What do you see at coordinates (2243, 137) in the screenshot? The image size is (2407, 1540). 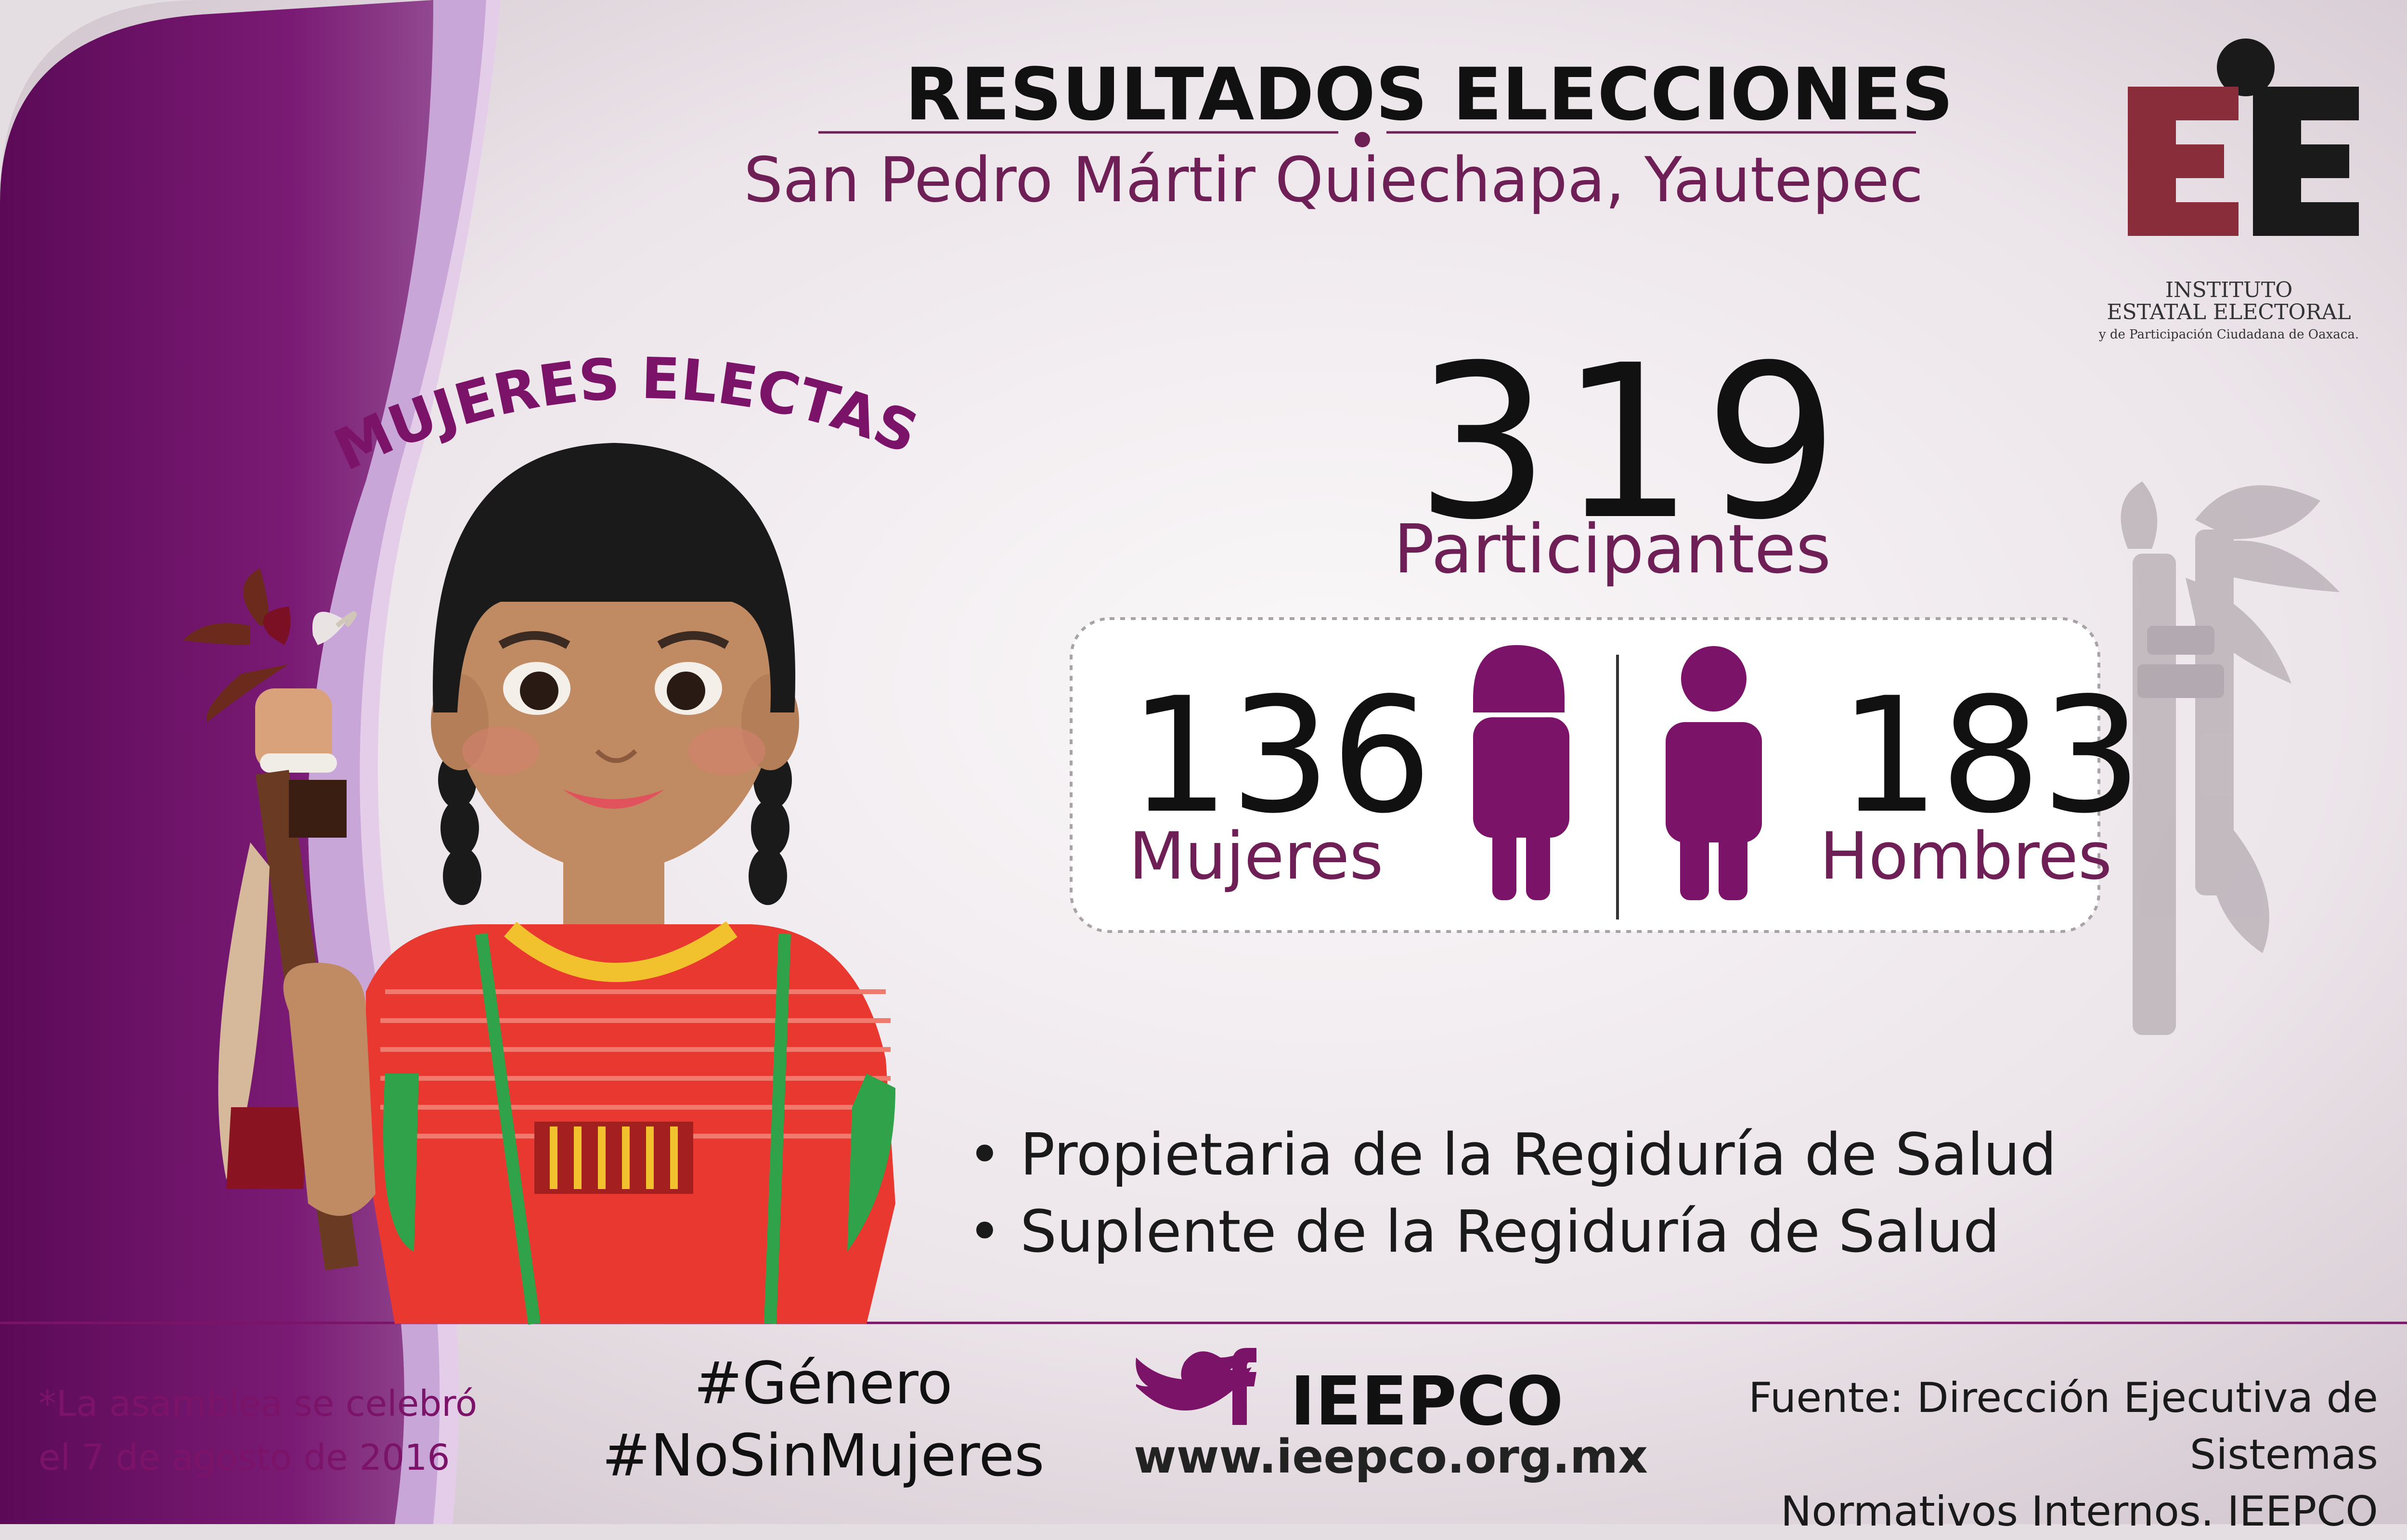 I see `ieepco-logo` at bounding box center [2243, 137].